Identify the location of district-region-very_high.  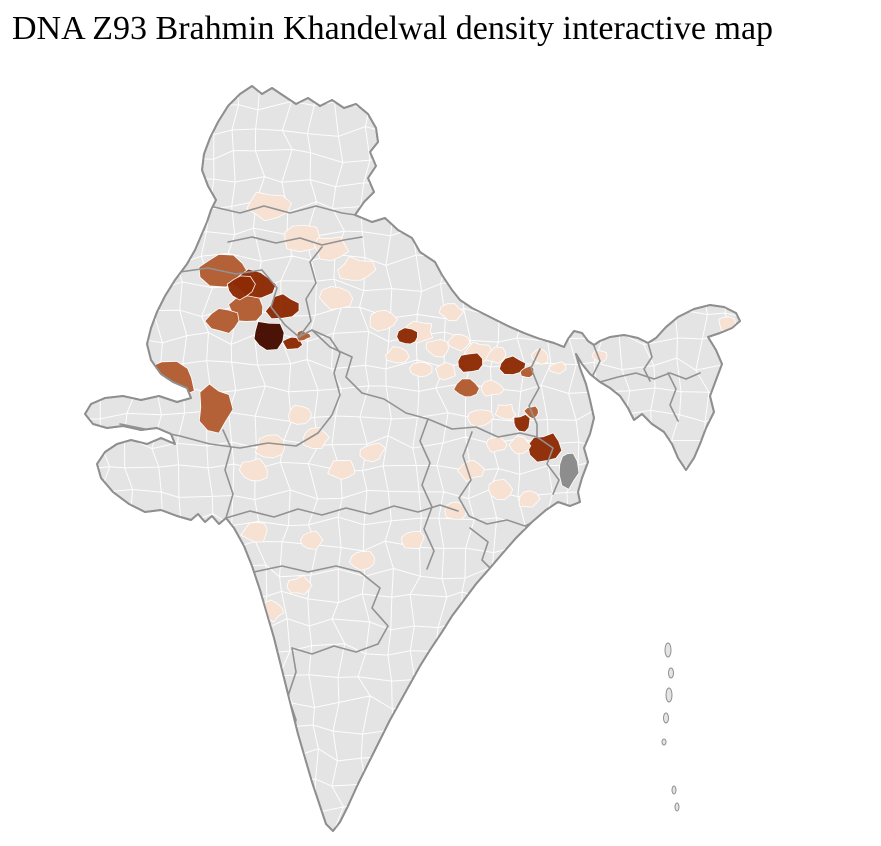
(269, 336).